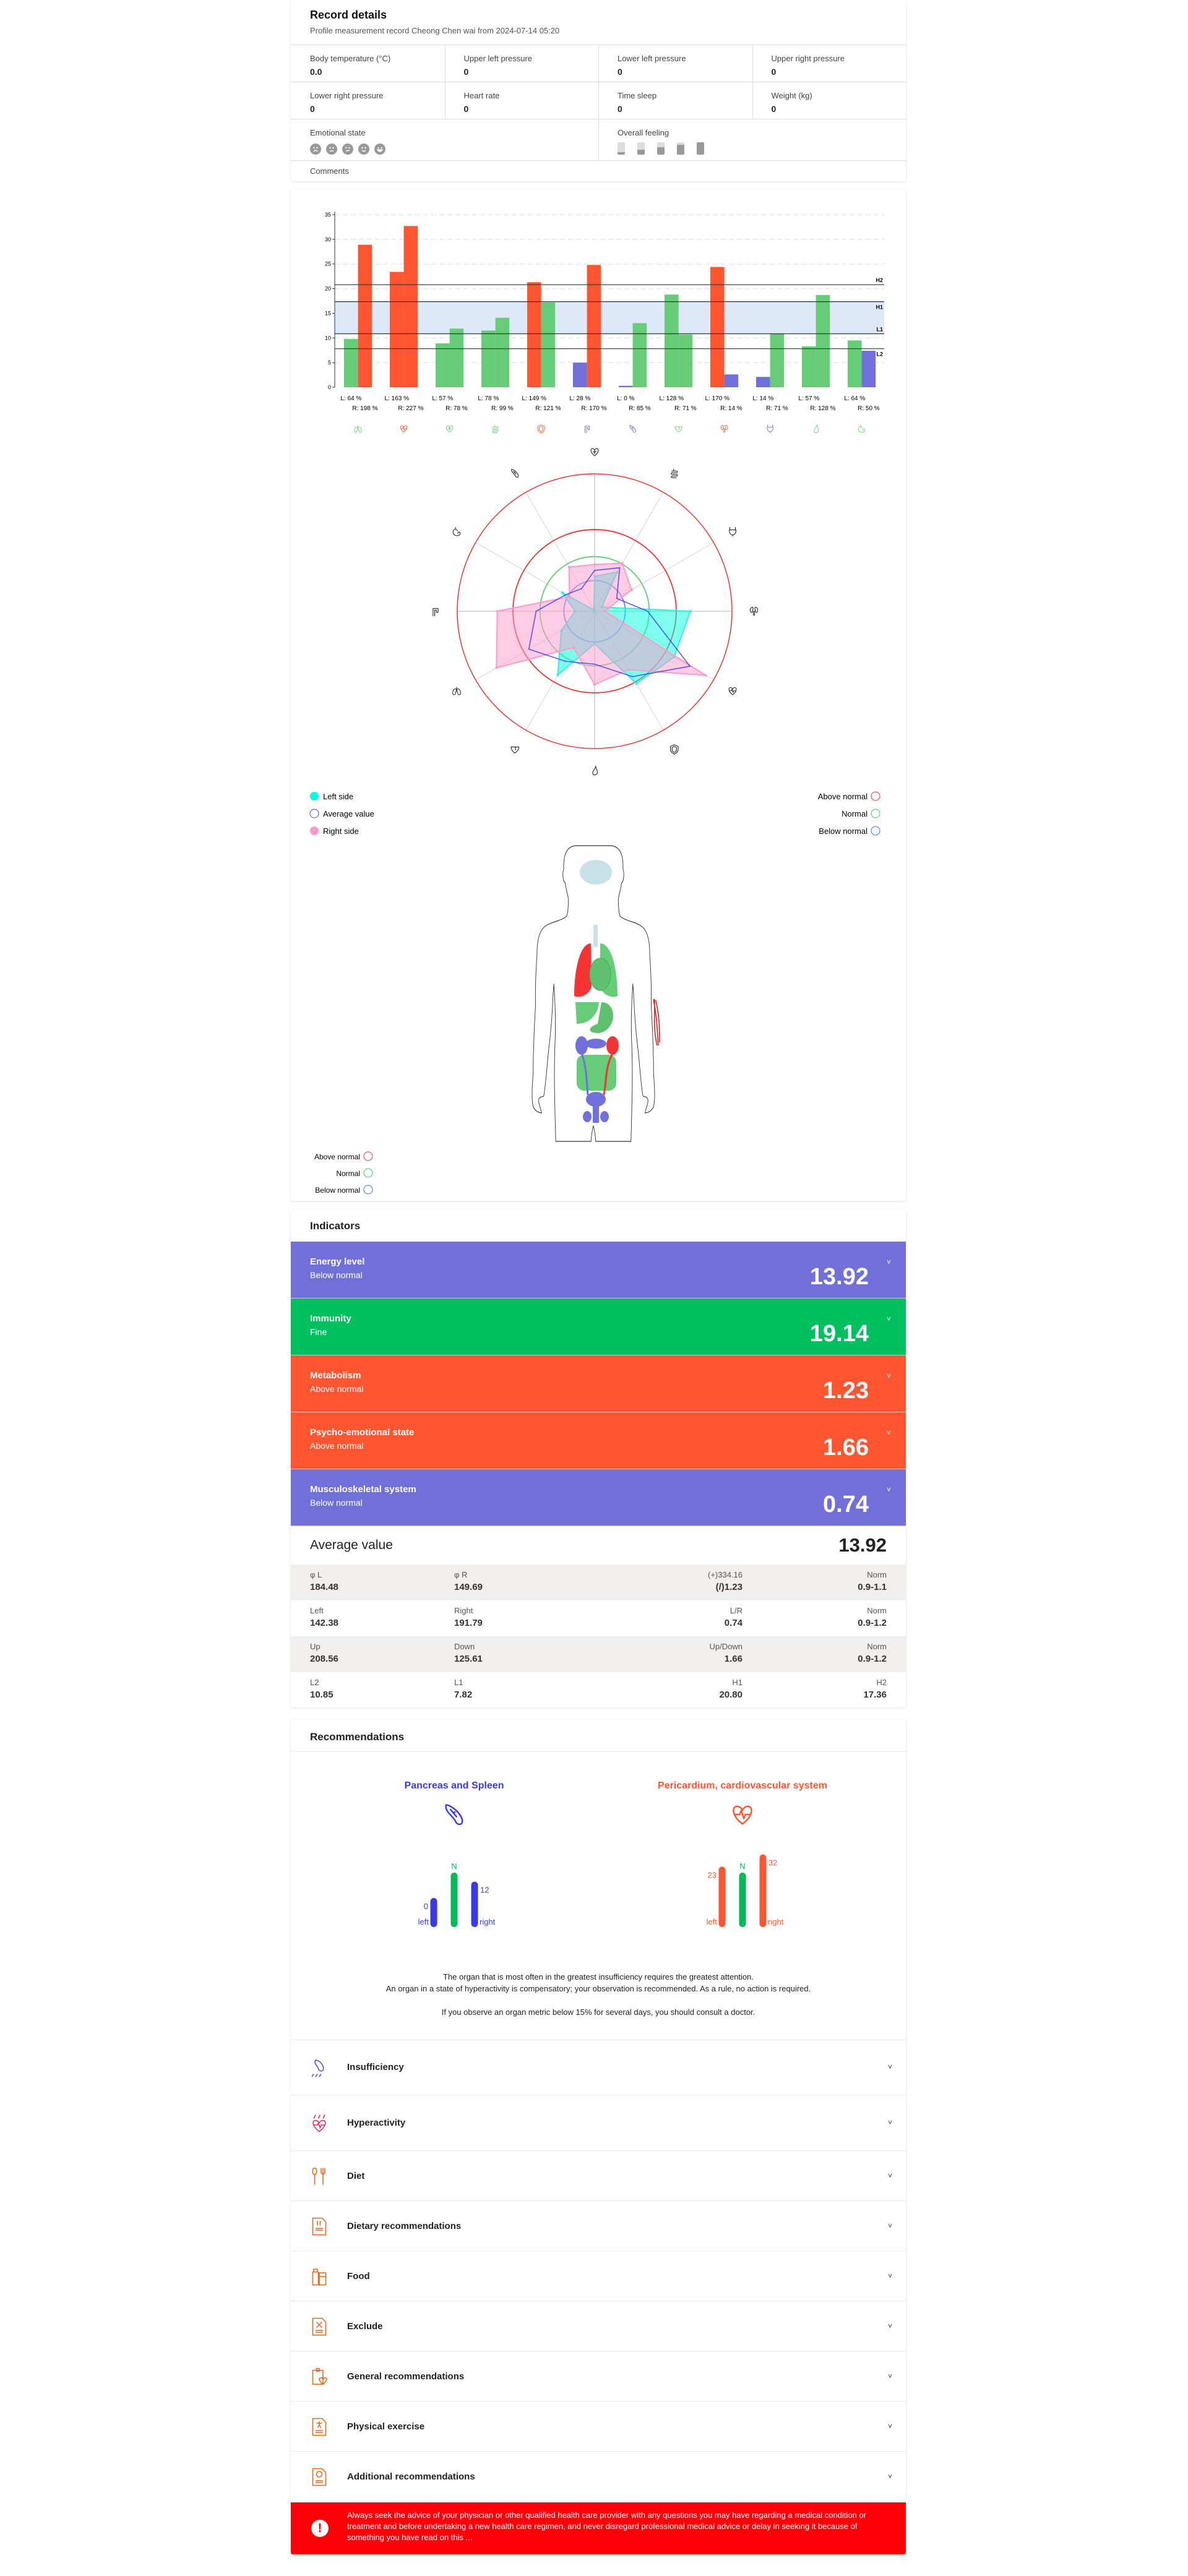 This screenshot has width=1188, height=2576. What do you see at coordinates (598, 2276) in the screenshot?
I see `accordion-food: Food ˅` at bounding box center [598, 2276].